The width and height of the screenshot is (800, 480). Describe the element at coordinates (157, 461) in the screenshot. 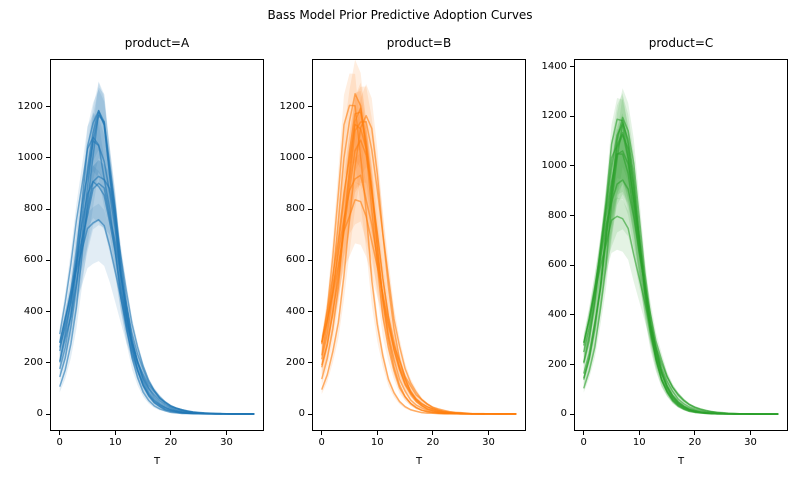

I see `x-axis-label-a: T` at that location.